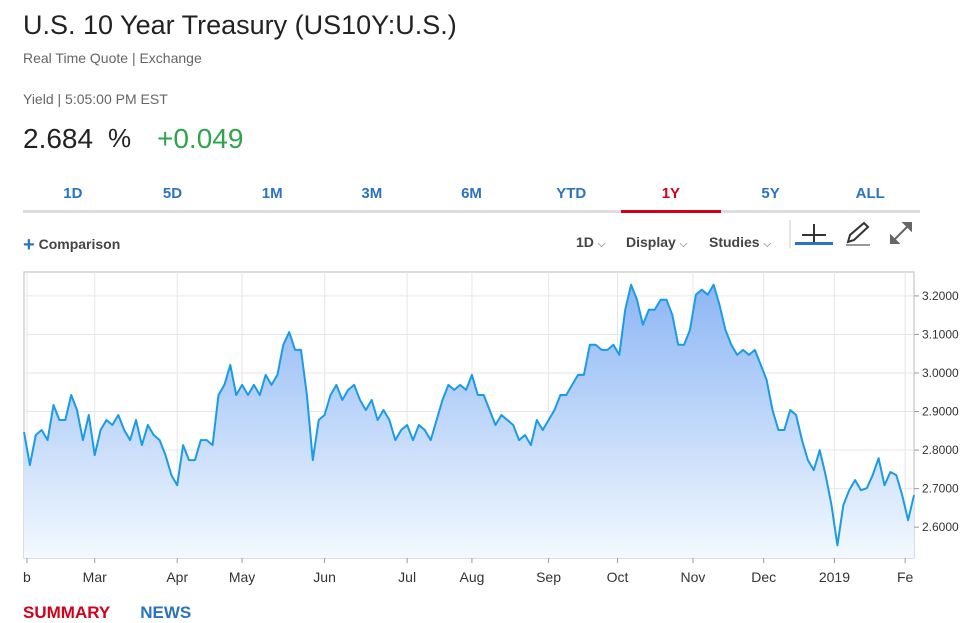 This screenshot has width=978, height=623. I want to click on y-tick-label: 2.9000, so click(940, 412).